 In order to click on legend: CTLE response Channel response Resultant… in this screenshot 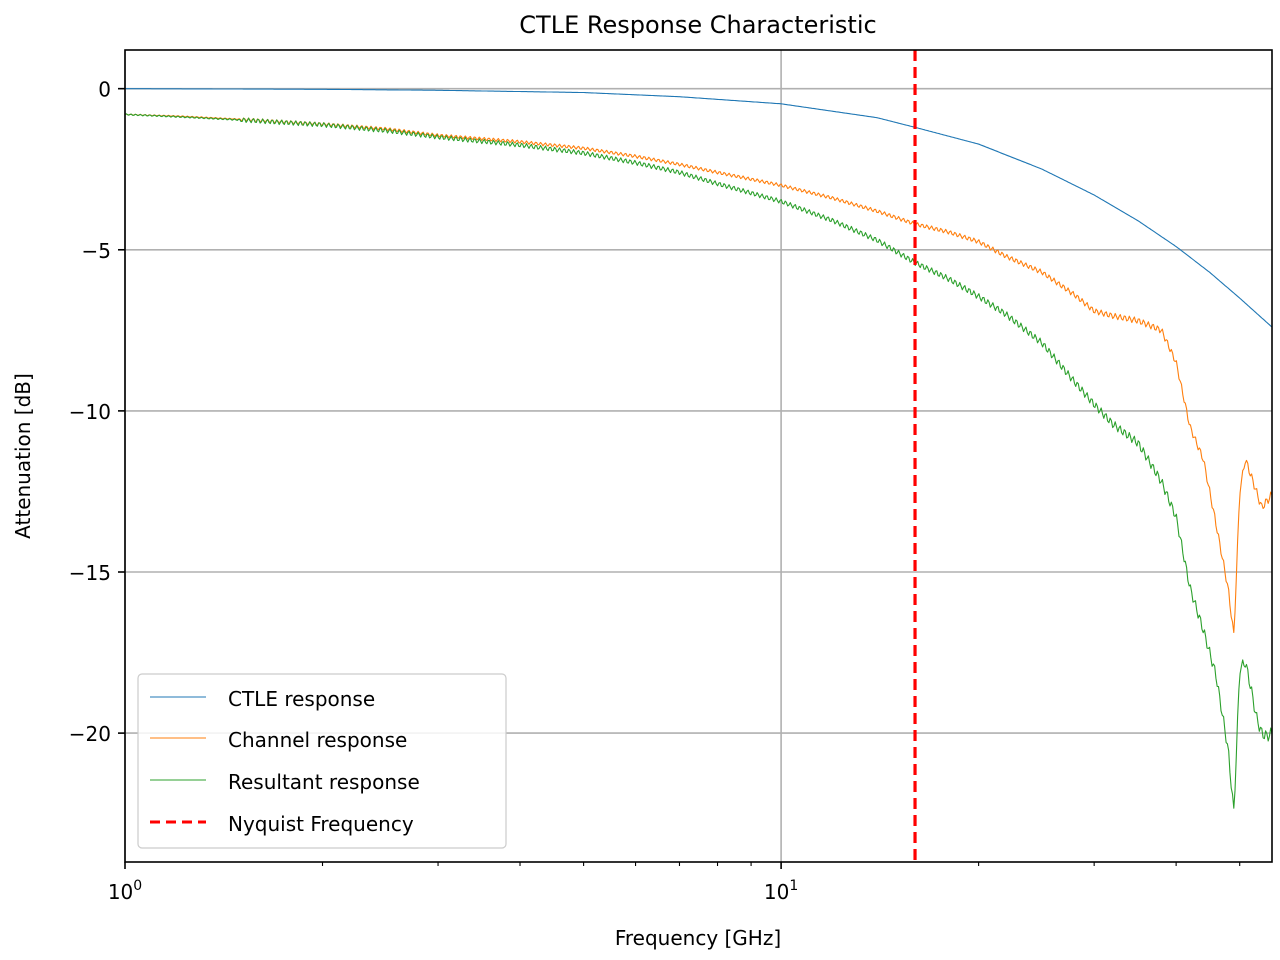, I will do `click(322, 761)`.